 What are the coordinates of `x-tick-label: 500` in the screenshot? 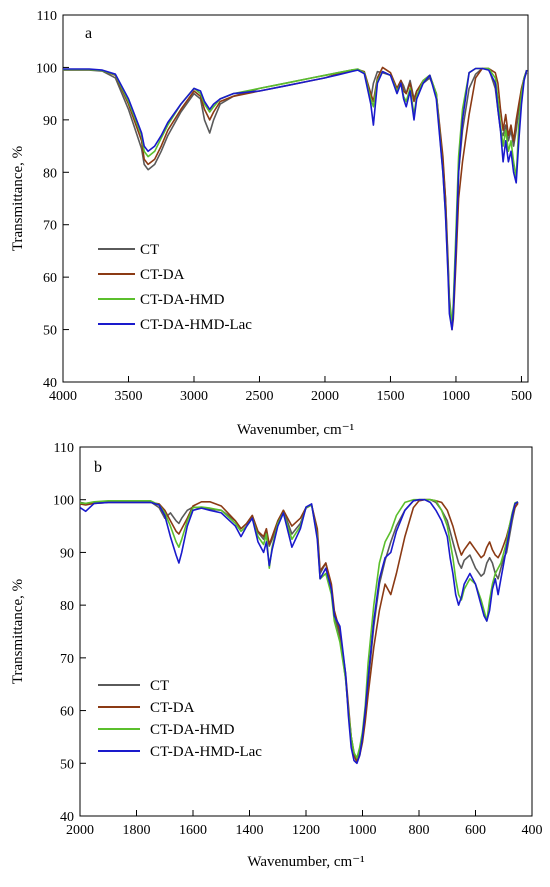 It's located at (521, 396).